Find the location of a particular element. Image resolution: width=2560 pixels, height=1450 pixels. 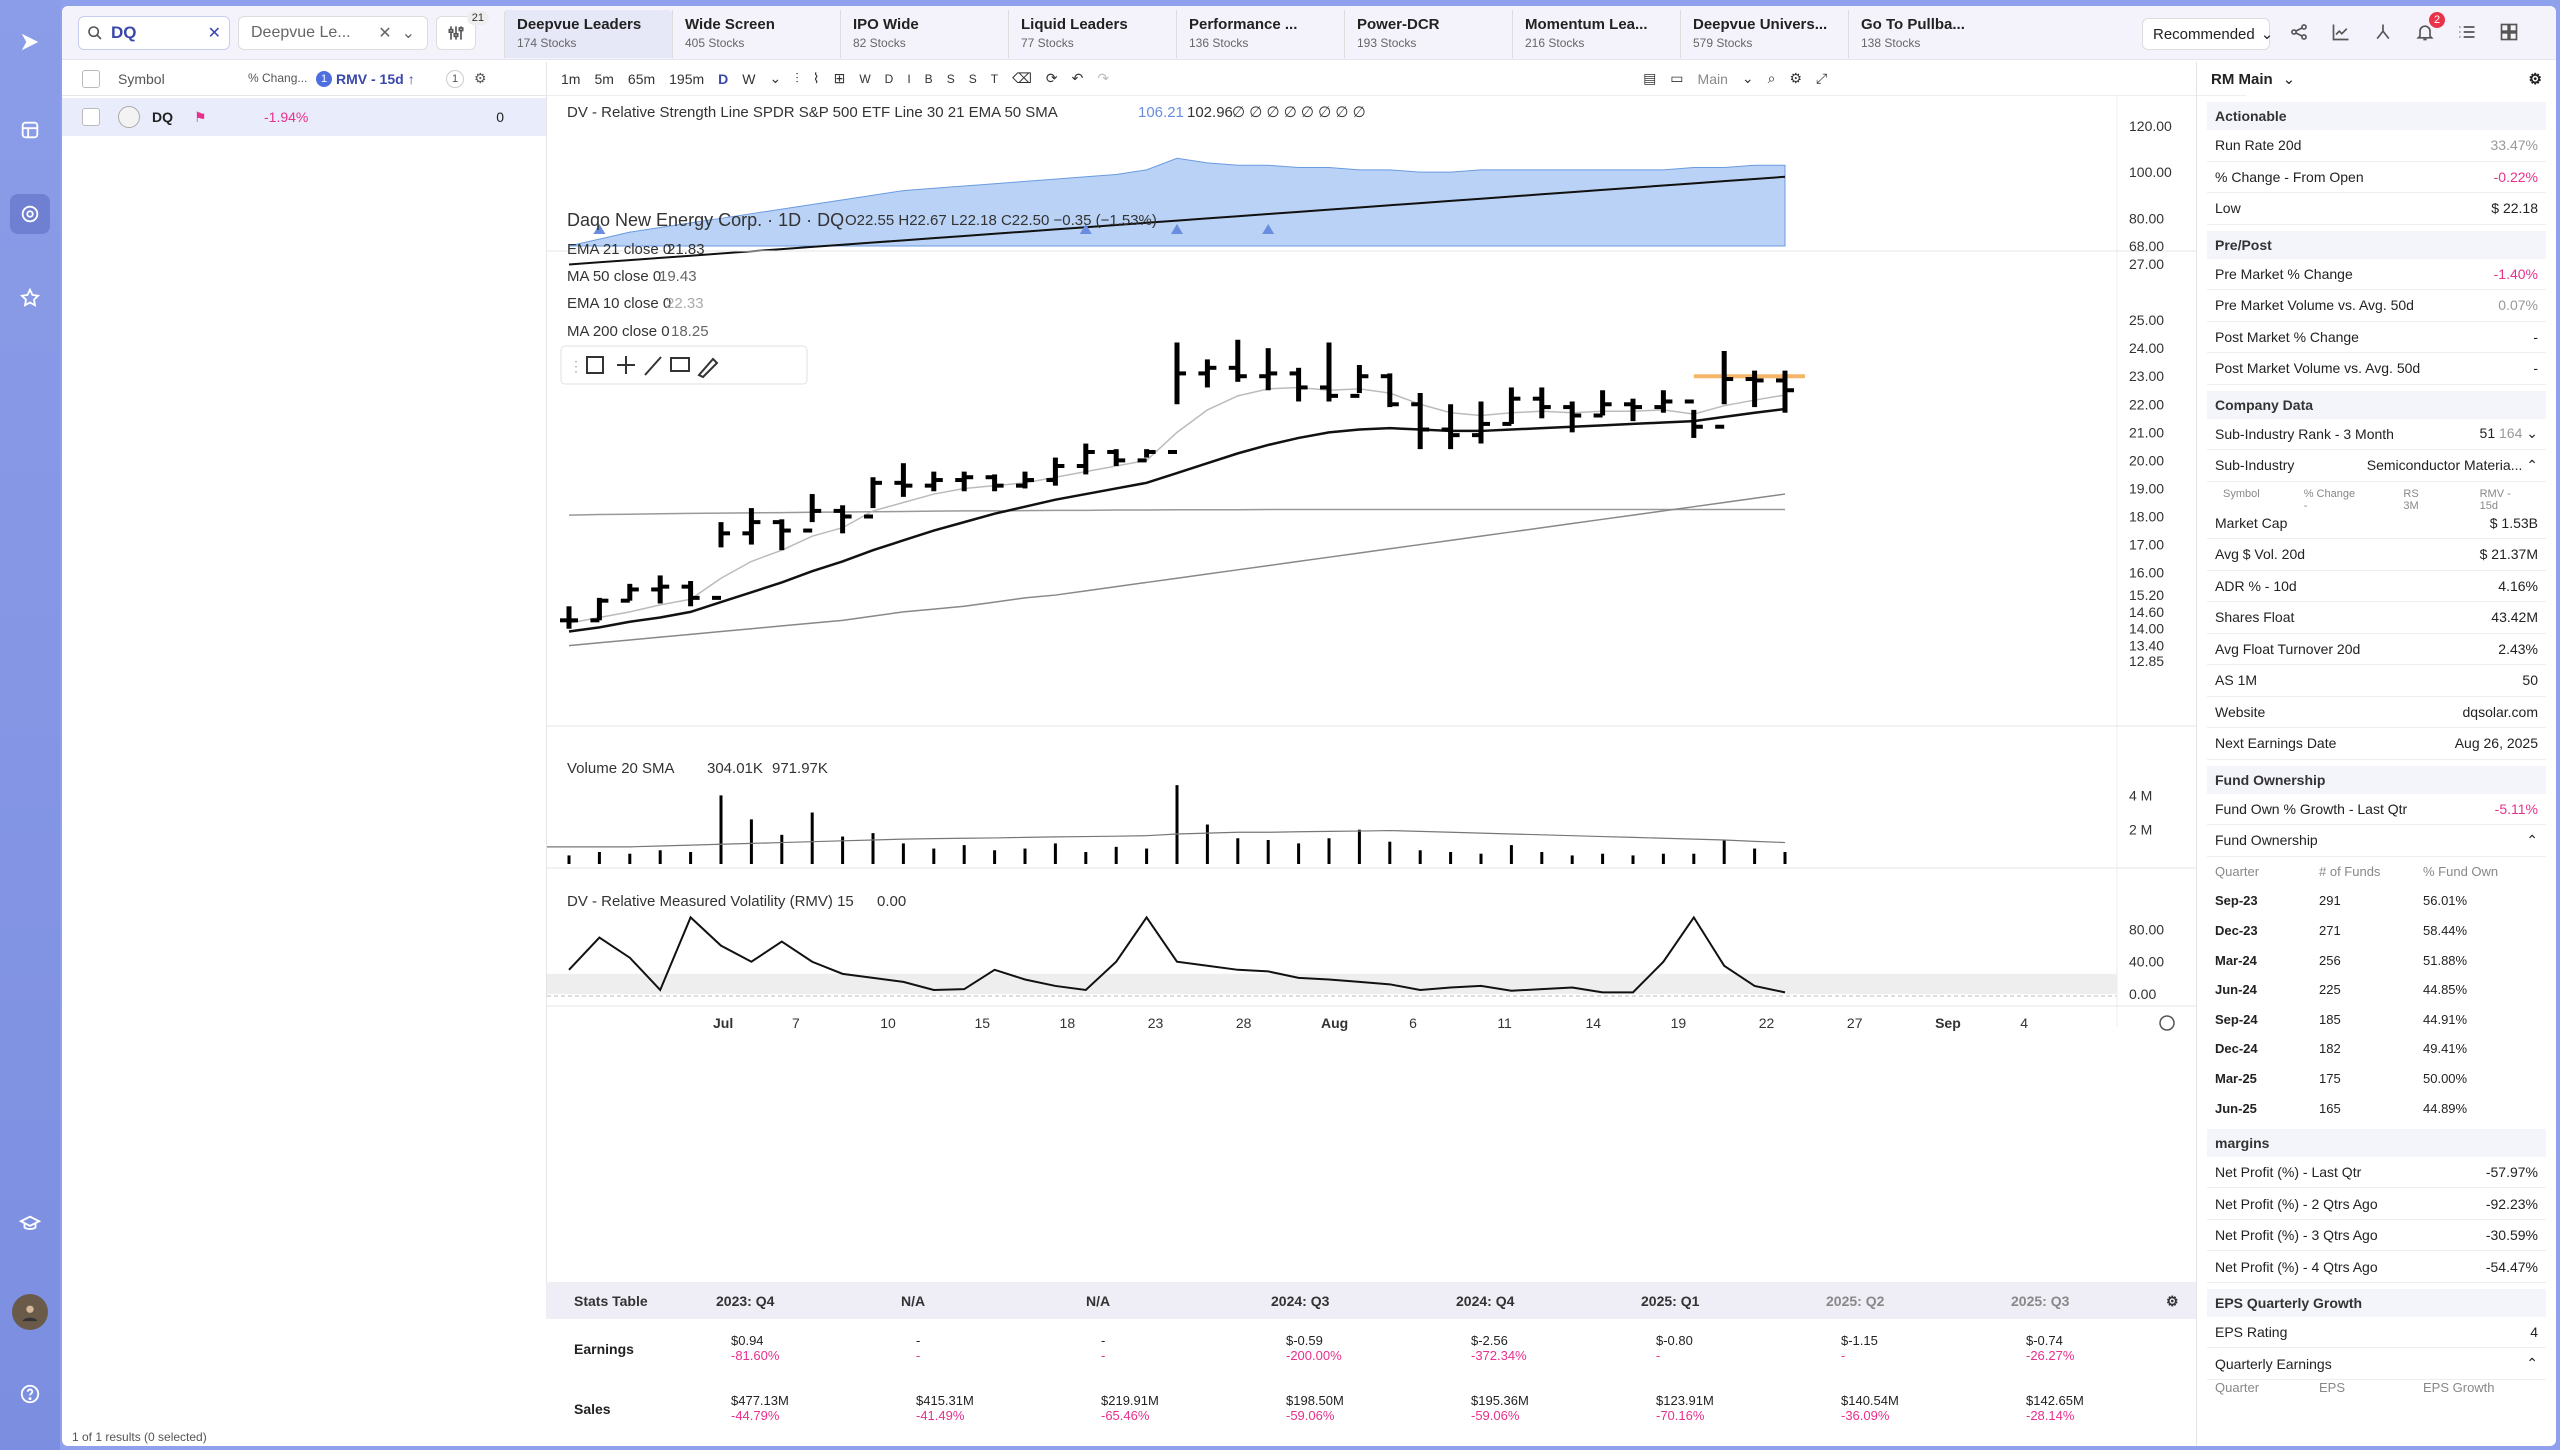

select-all-checkbox is located at coordinates (91, 78).